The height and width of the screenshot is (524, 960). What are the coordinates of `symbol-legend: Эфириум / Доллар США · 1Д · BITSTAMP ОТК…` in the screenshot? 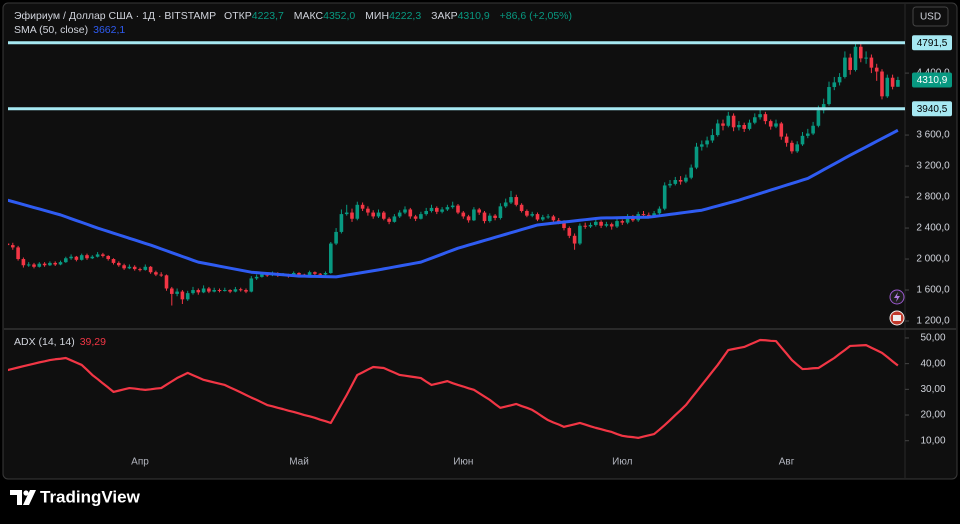 It's located at (296, 16).